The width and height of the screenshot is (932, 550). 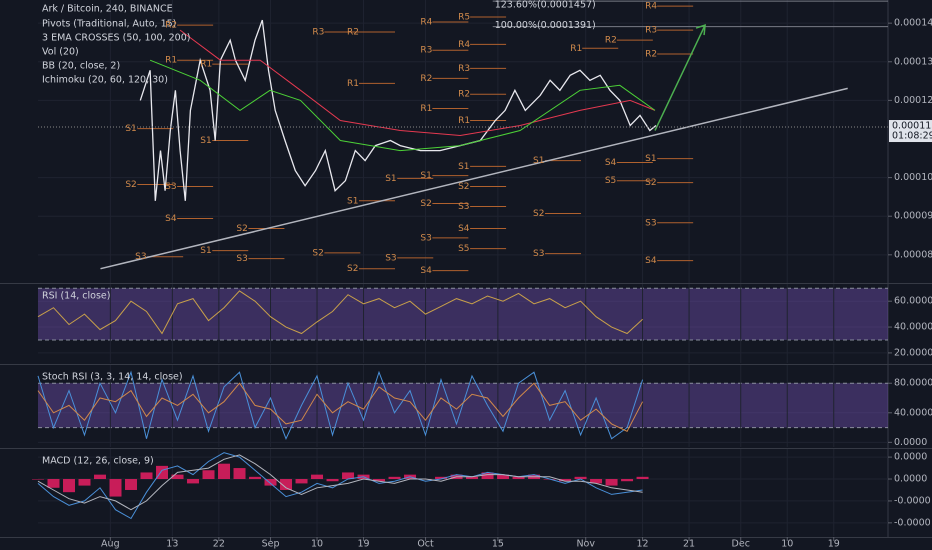 What do you see at coordinates (741, 544) in the screenshot?
I see `x-tick-label: Dec` at bounding box center [741, 544].